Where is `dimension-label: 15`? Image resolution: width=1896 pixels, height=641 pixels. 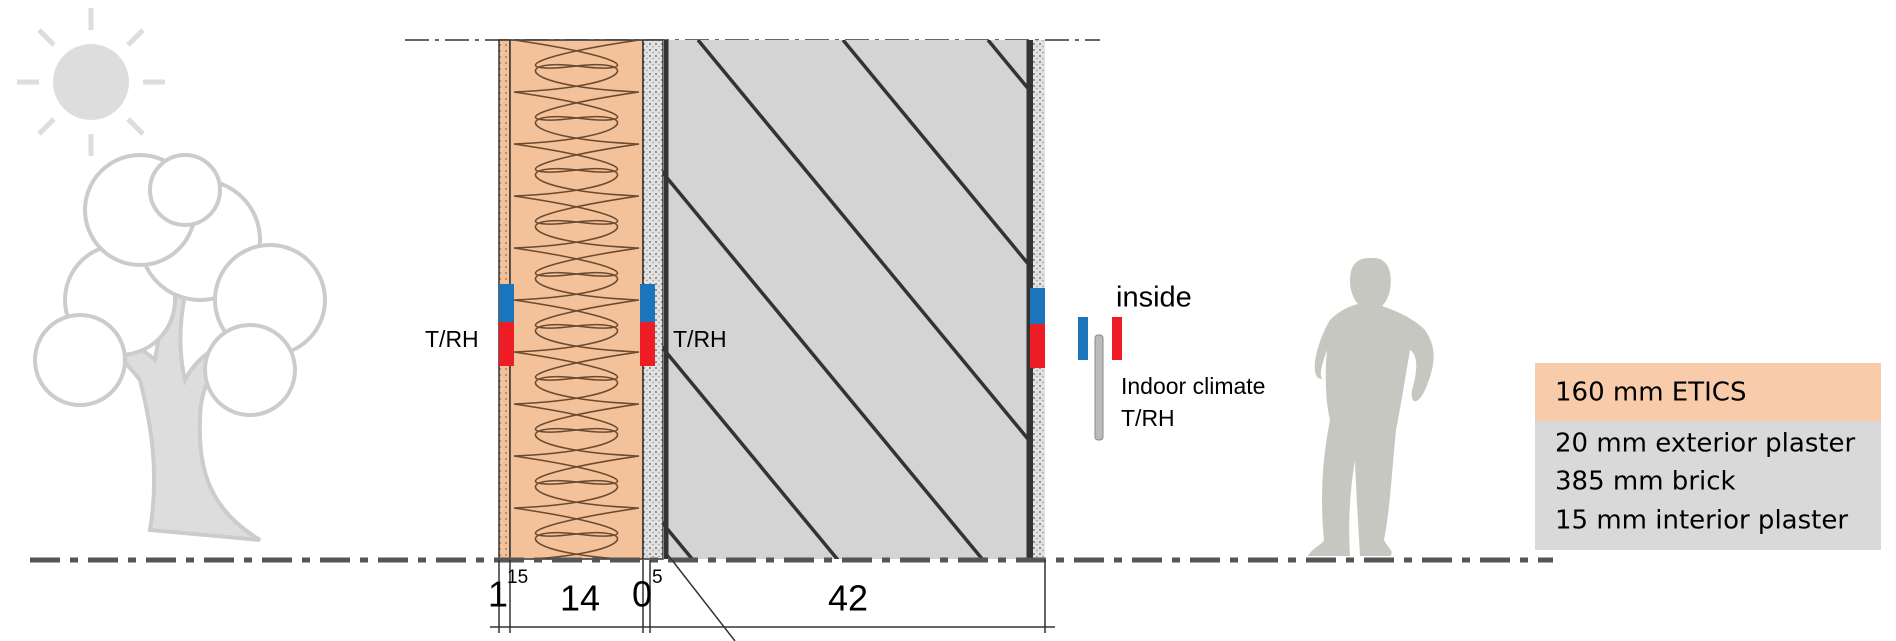 dimension-label: 15 is located at coordinates (517, 577).